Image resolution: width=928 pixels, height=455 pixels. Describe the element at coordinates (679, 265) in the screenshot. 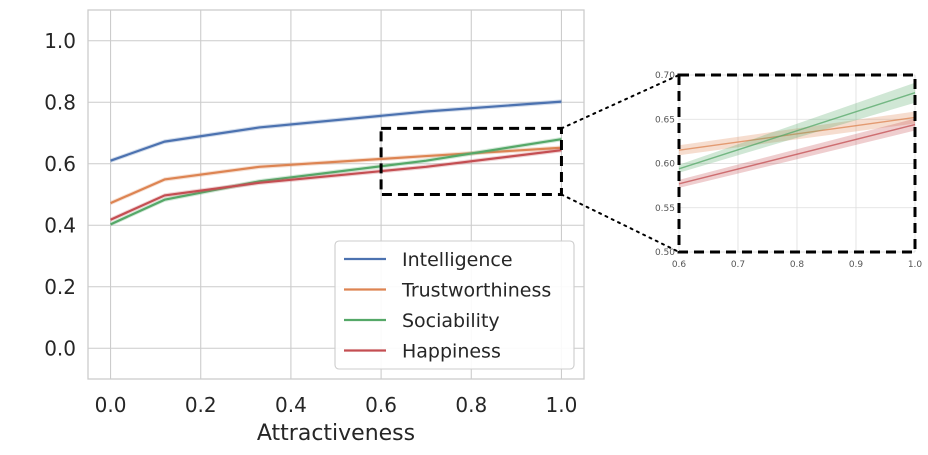

I see `inset-x-tick-label: 0.6` at that location.